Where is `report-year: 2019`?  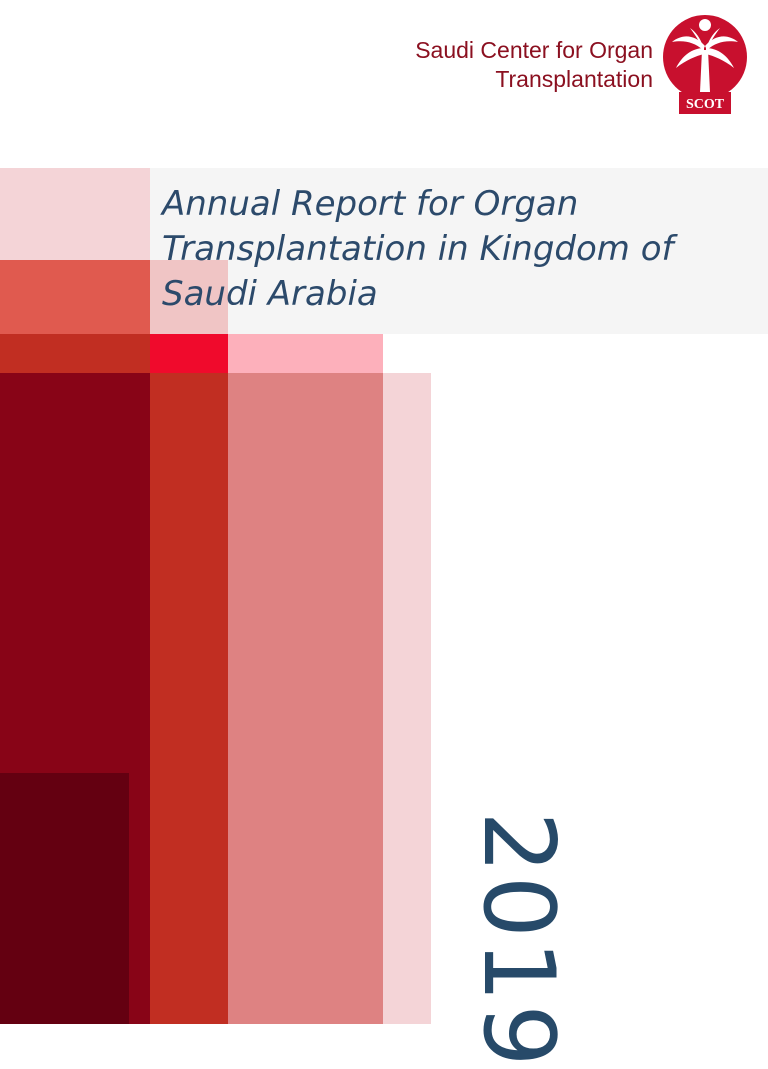 report-year: 2019 is located at coordinates (518, 940).